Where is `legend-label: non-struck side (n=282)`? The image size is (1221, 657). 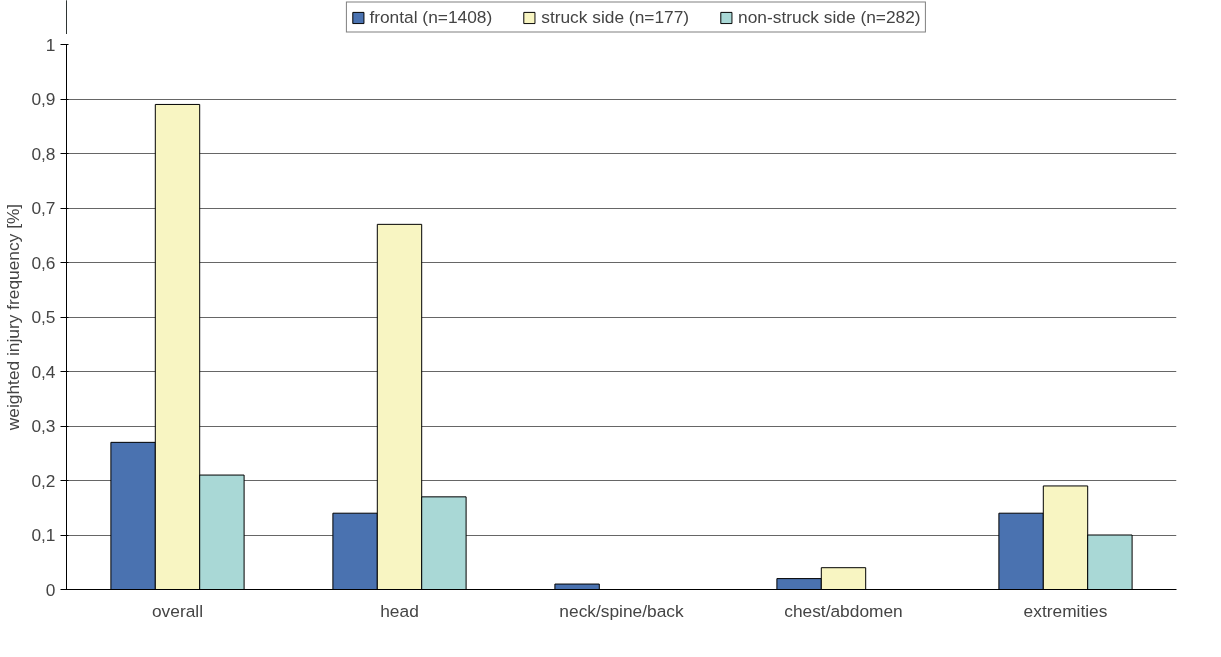 legend-label: non-struck side (n=282) is located at coordinates (829, 17).